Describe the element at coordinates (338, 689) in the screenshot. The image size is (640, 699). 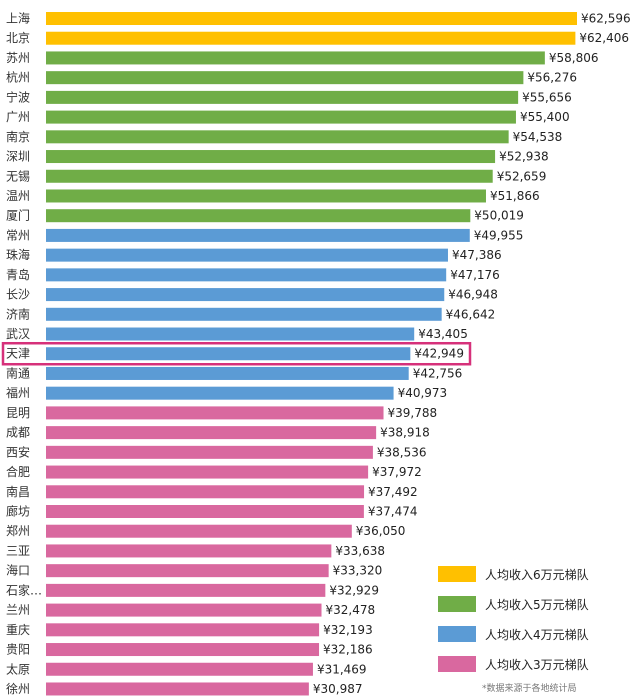
I see `value-label: ¥30,987` at that location.